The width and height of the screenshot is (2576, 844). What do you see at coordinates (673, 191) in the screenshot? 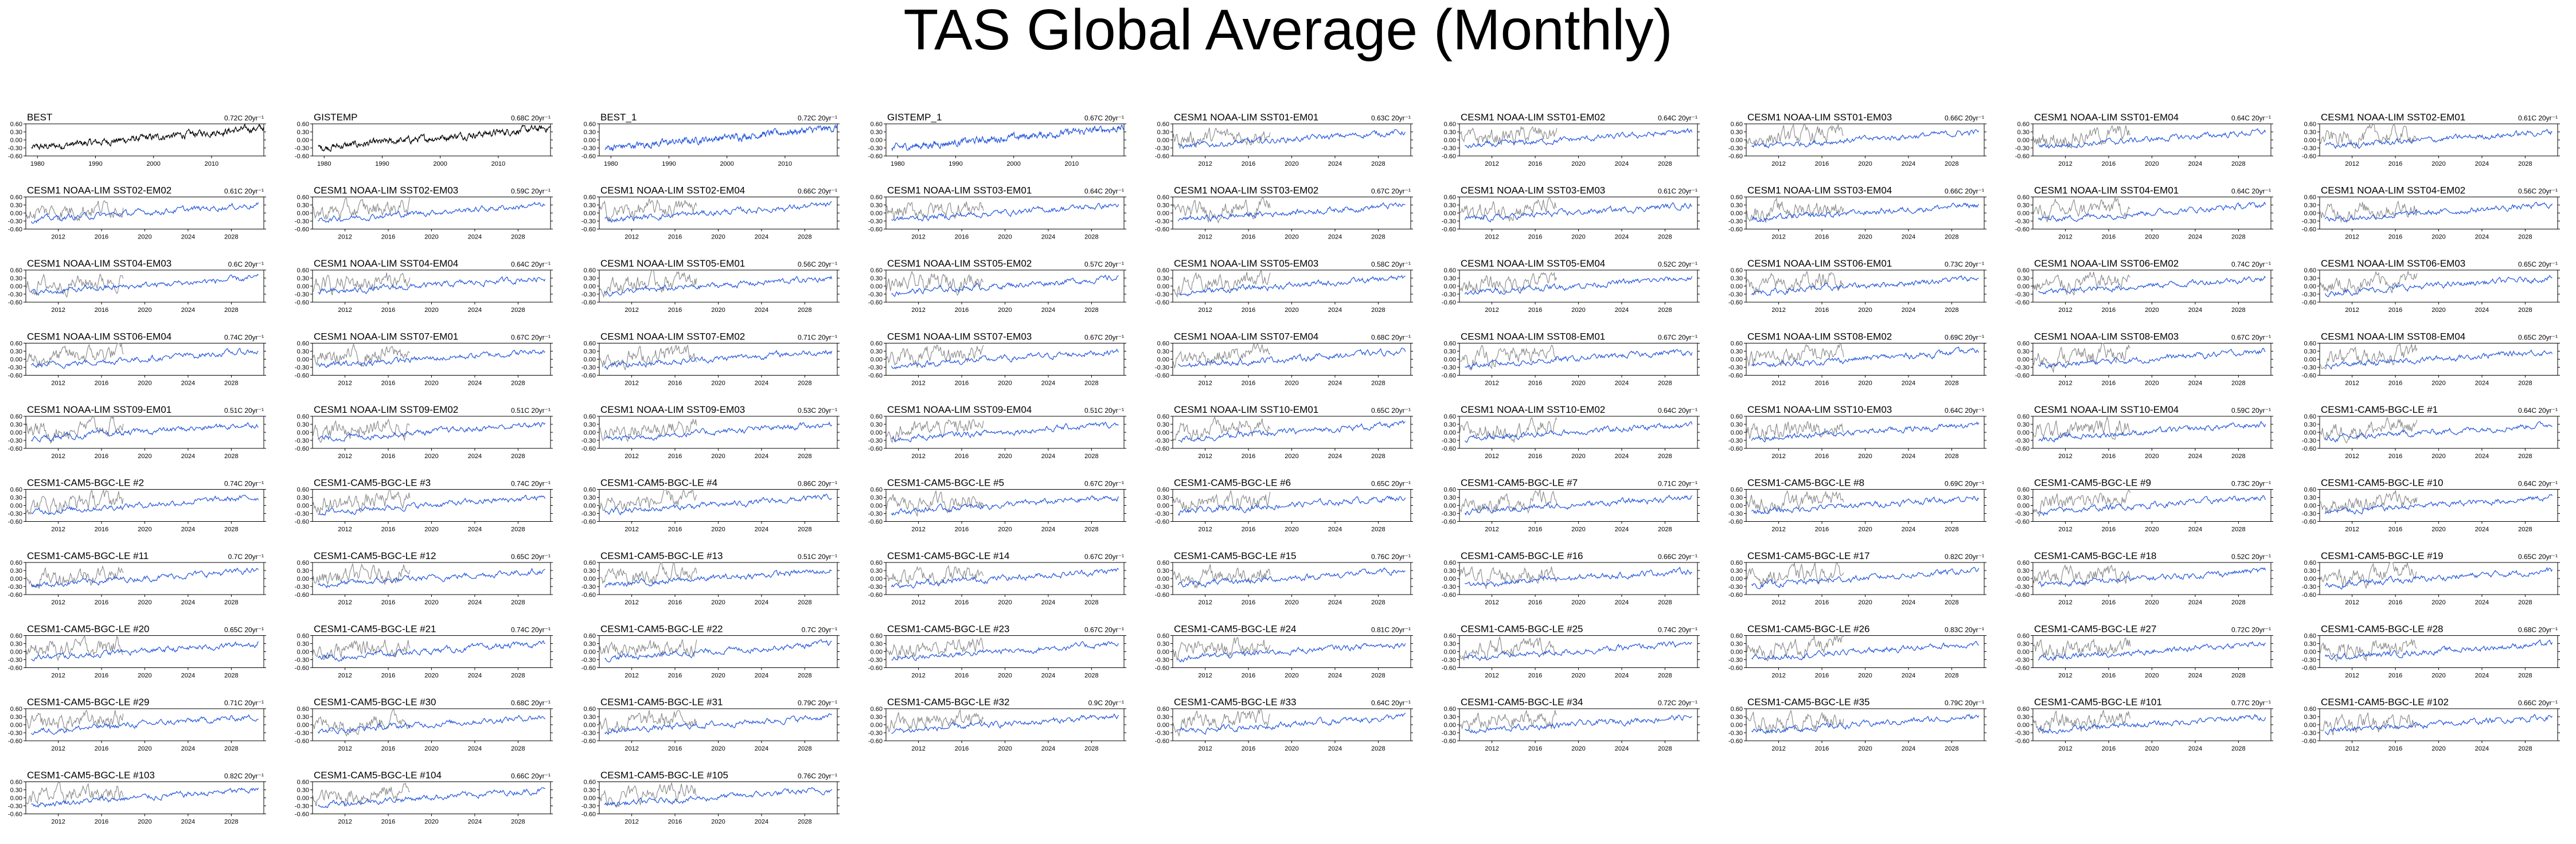
I see `panel-title: CESM1 NOAA-LIM SST02-EM04` at bounding box center [673, 191].